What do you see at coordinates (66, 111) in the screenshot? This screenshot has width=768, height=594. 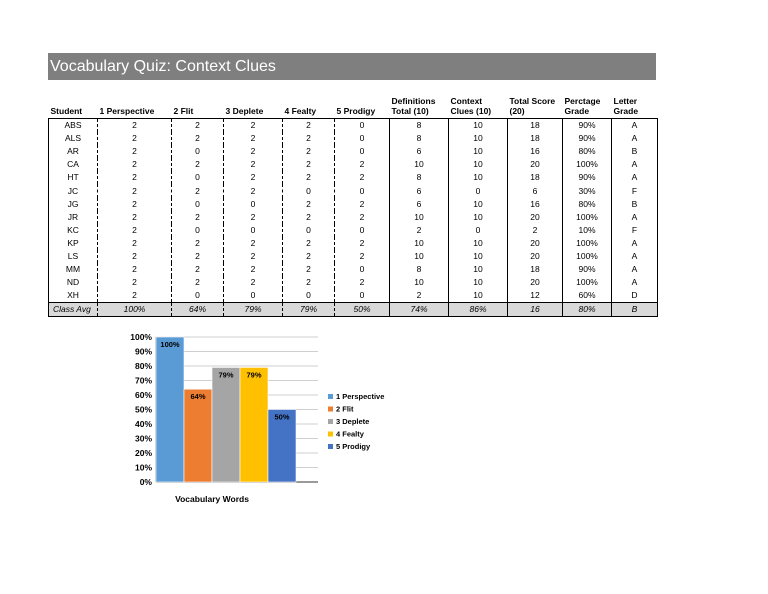 I see `column-header: Student` at bounding box center [66, 111].